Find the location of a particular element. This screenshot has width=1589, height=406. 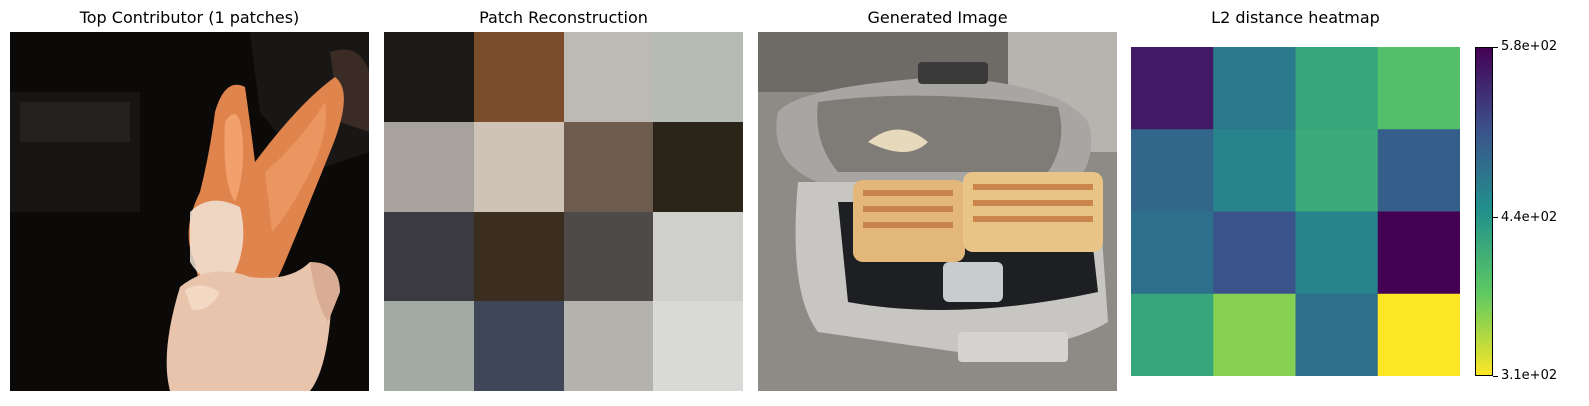

heatmap-cell-r0-c1 is located at coordinates (1254, 88).